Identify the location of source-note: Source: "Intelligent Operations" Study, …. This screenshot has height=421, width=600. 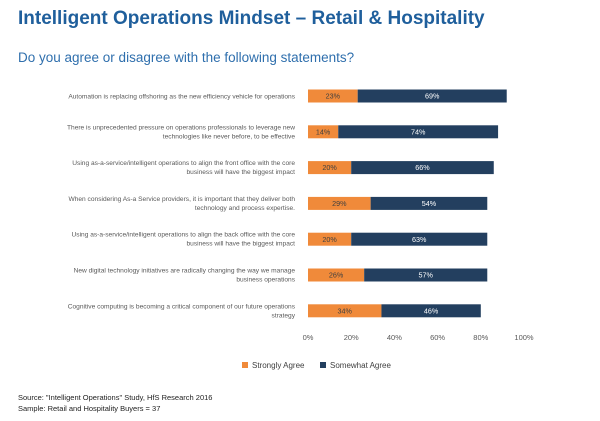
(115, 397).